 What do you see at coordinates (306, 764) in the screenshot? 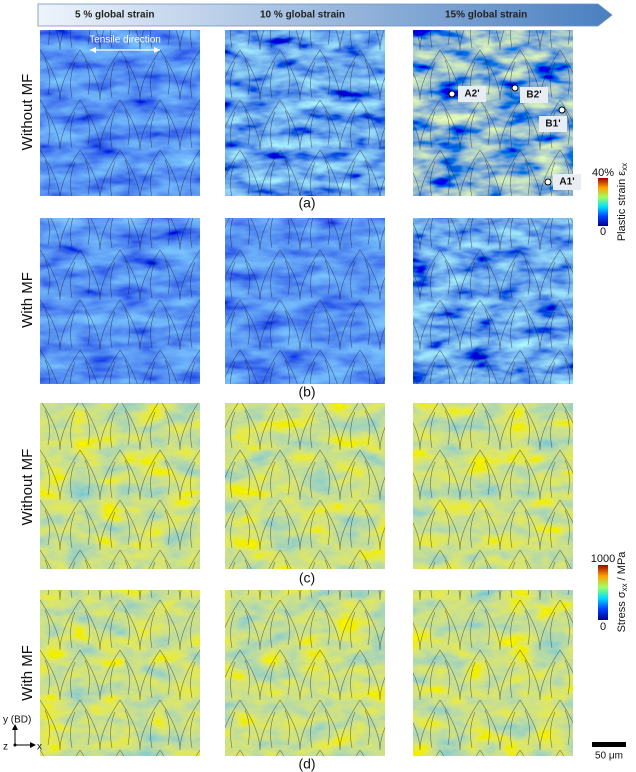
I see `caption: (d)` at bounding box center [306, 764].